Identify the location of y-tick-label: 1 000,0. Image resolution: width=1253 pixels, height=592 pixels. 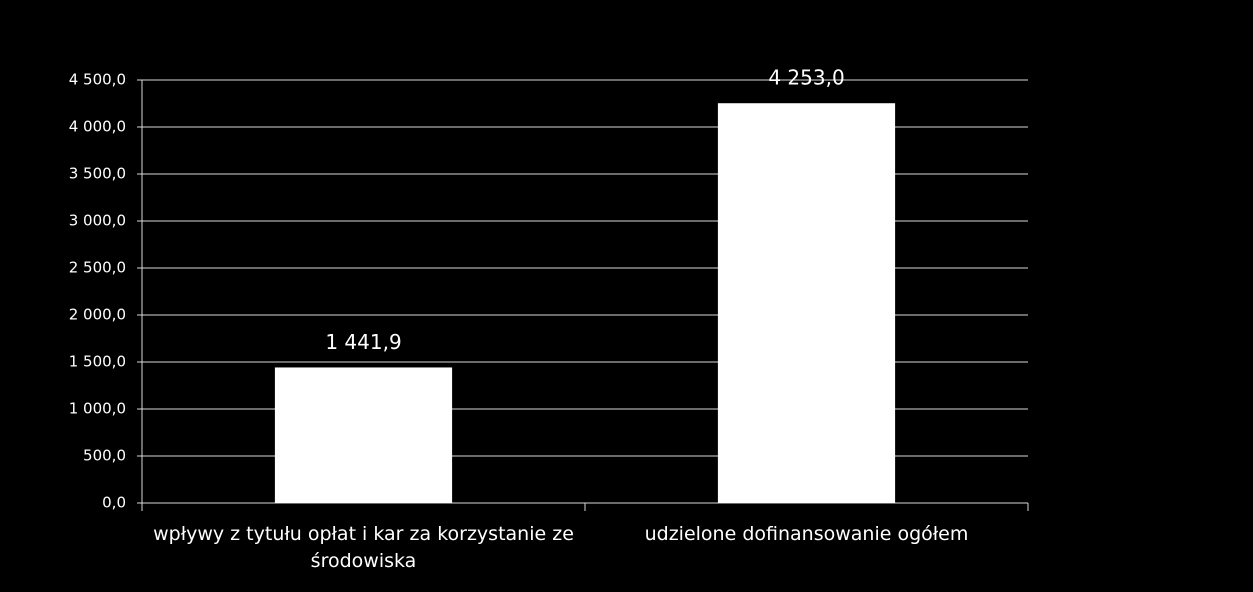
(97, 409).